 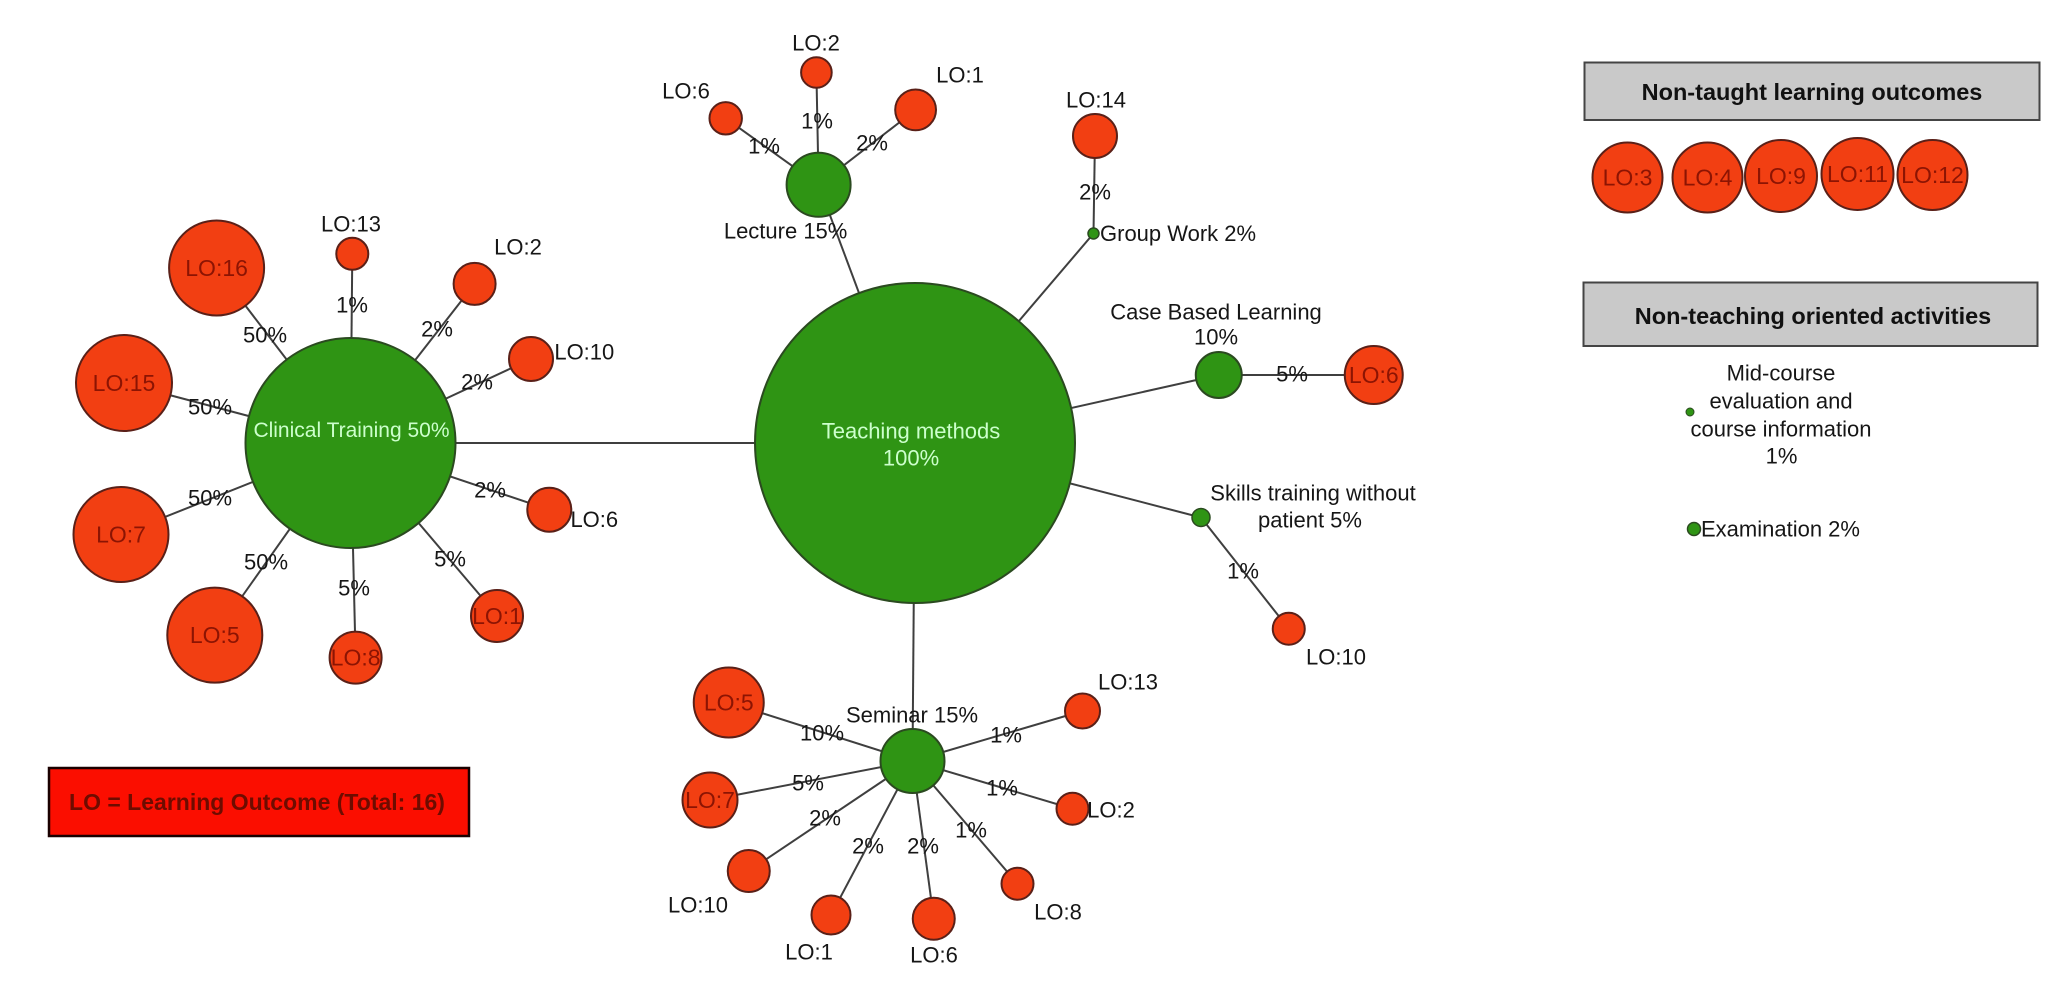 What do you see at coordinates (1781, 176) in the screenshot?
I see `svg-text: LO:9` at bounding box center [1781, 176].